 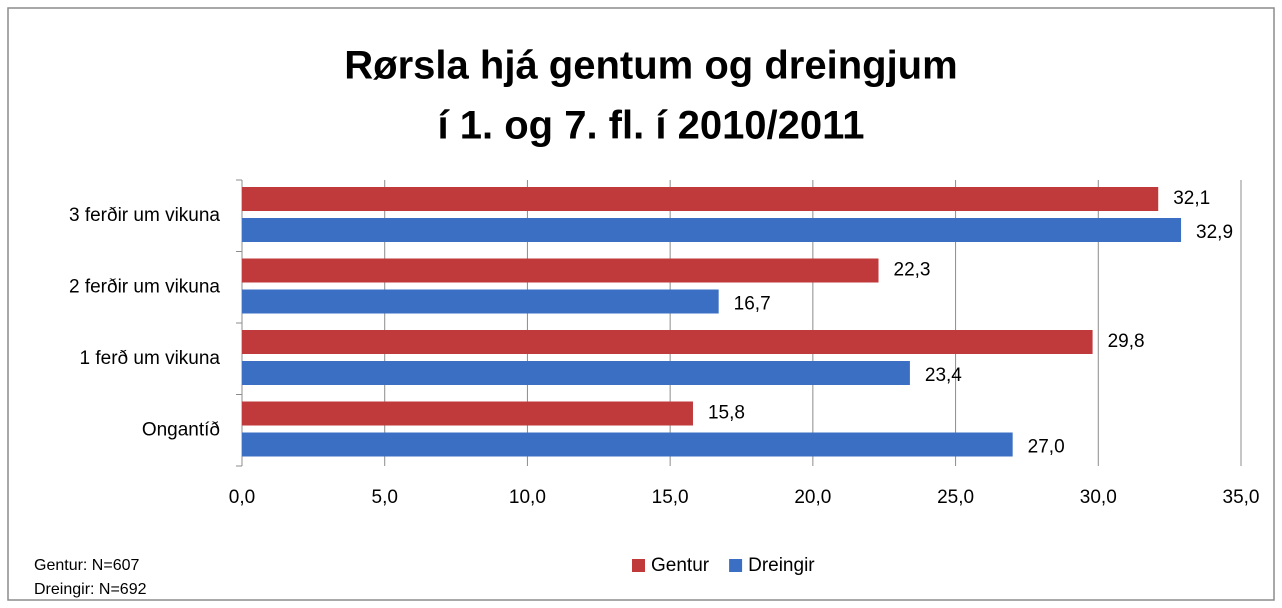 I want to click on x-tick-label: 35,0, so click(x=1241, y=497).